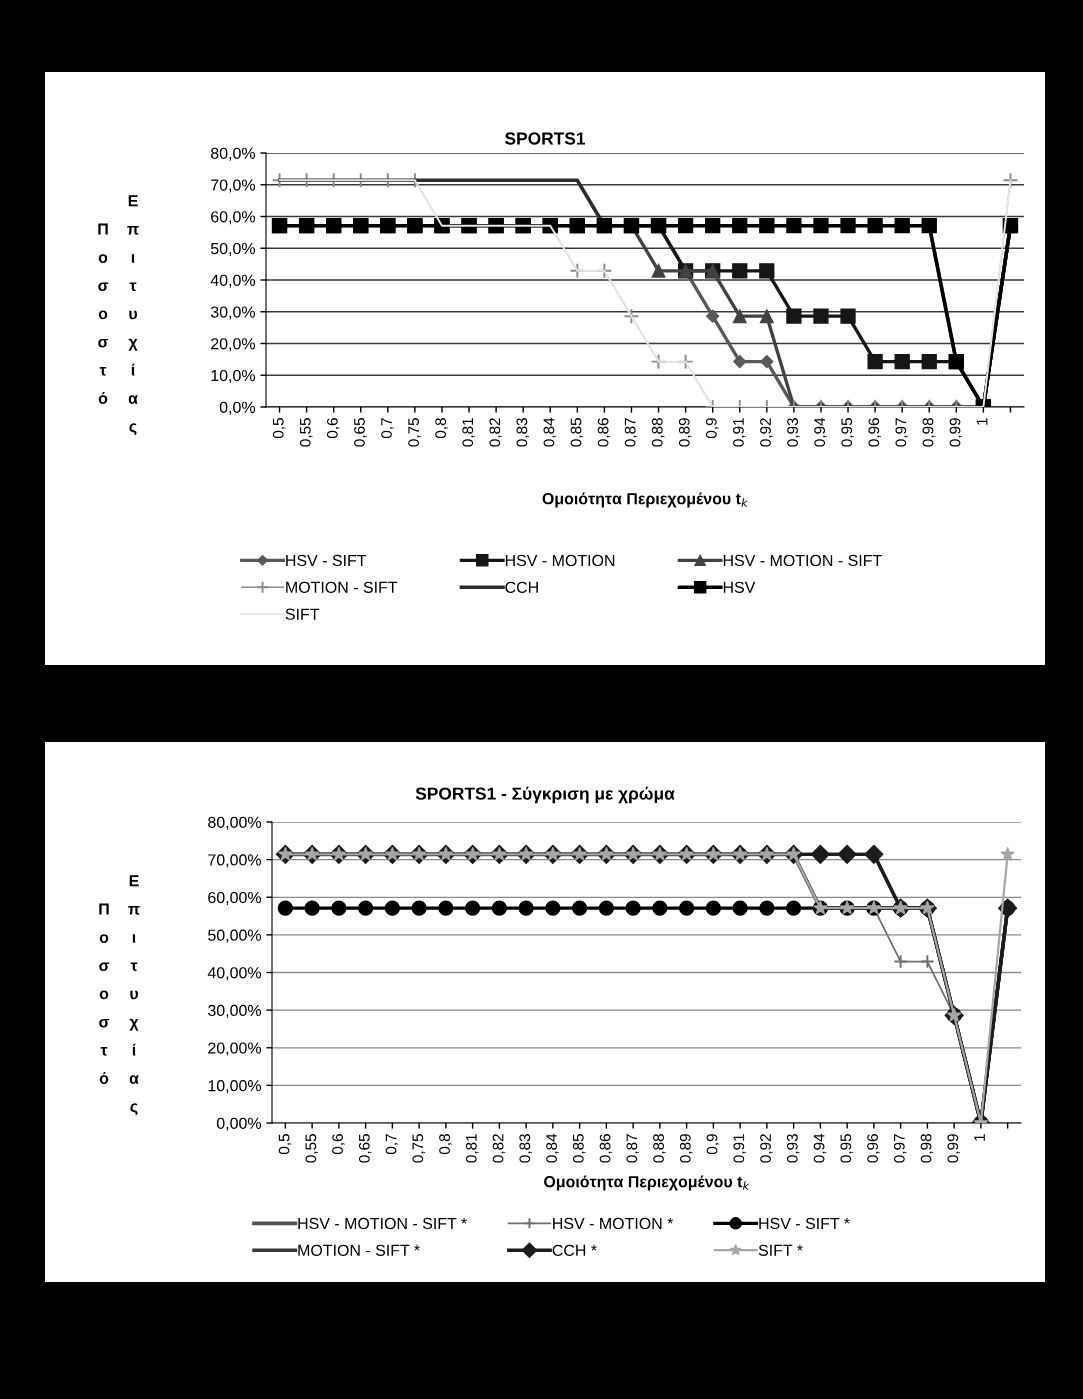  What do you see at coordinates (342, 587) in the screenshot?
I see `legend-label: MOTION - SIFT` at bounding box center [342, 587].